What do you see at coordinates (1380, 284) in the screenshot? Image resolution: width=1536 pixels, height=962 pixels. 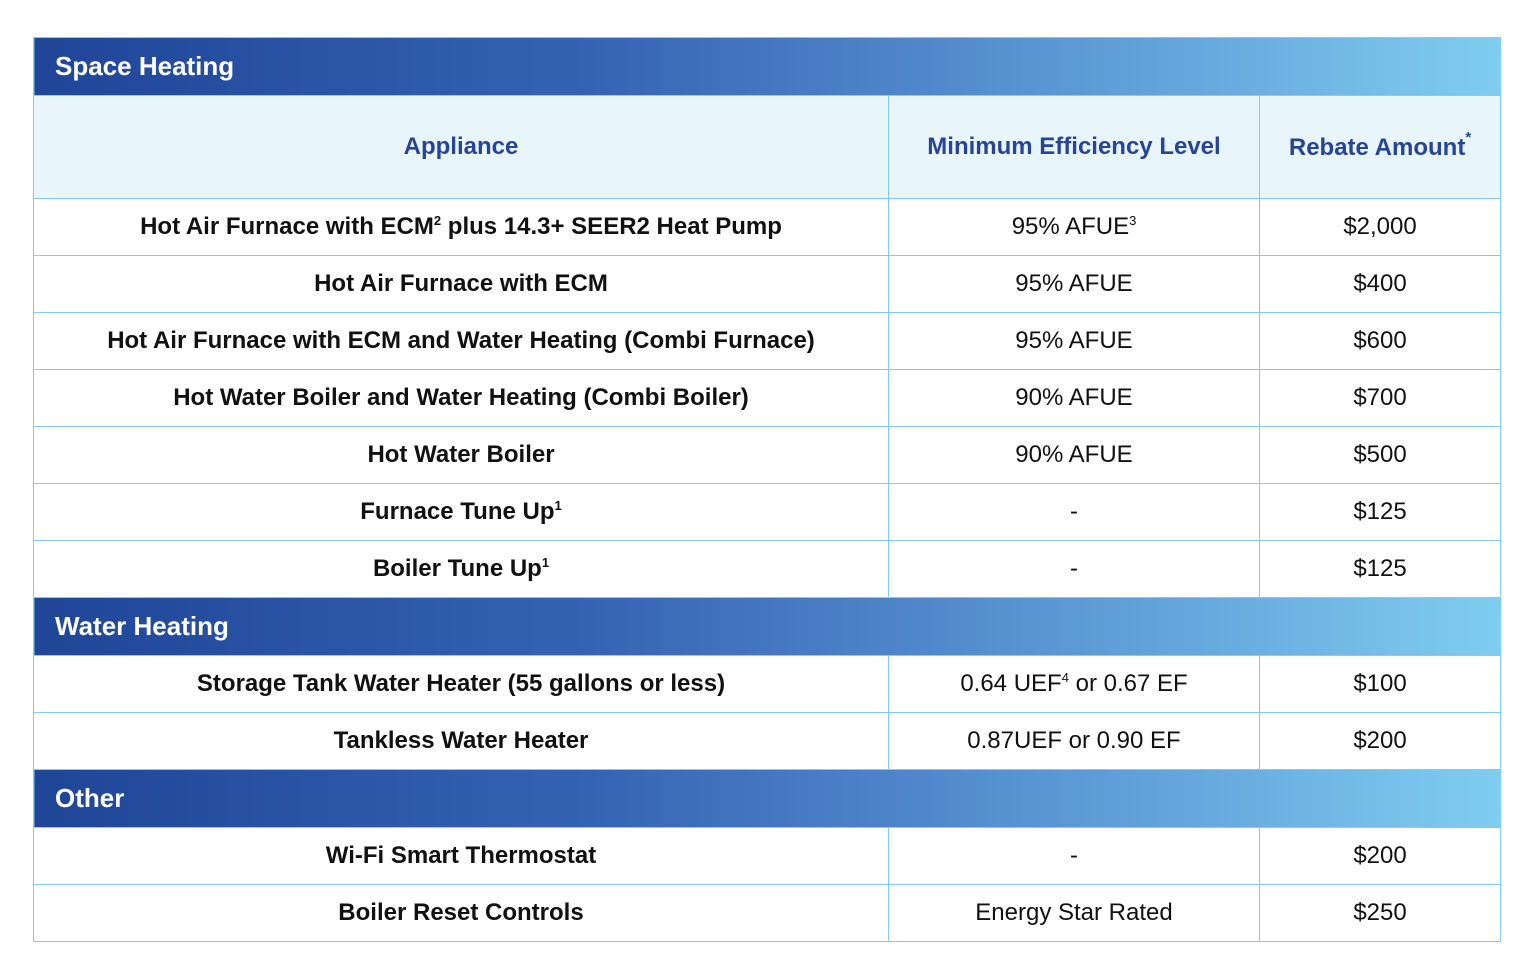 I see `rebate-cell: $400` at bounding box center [1380, 284].